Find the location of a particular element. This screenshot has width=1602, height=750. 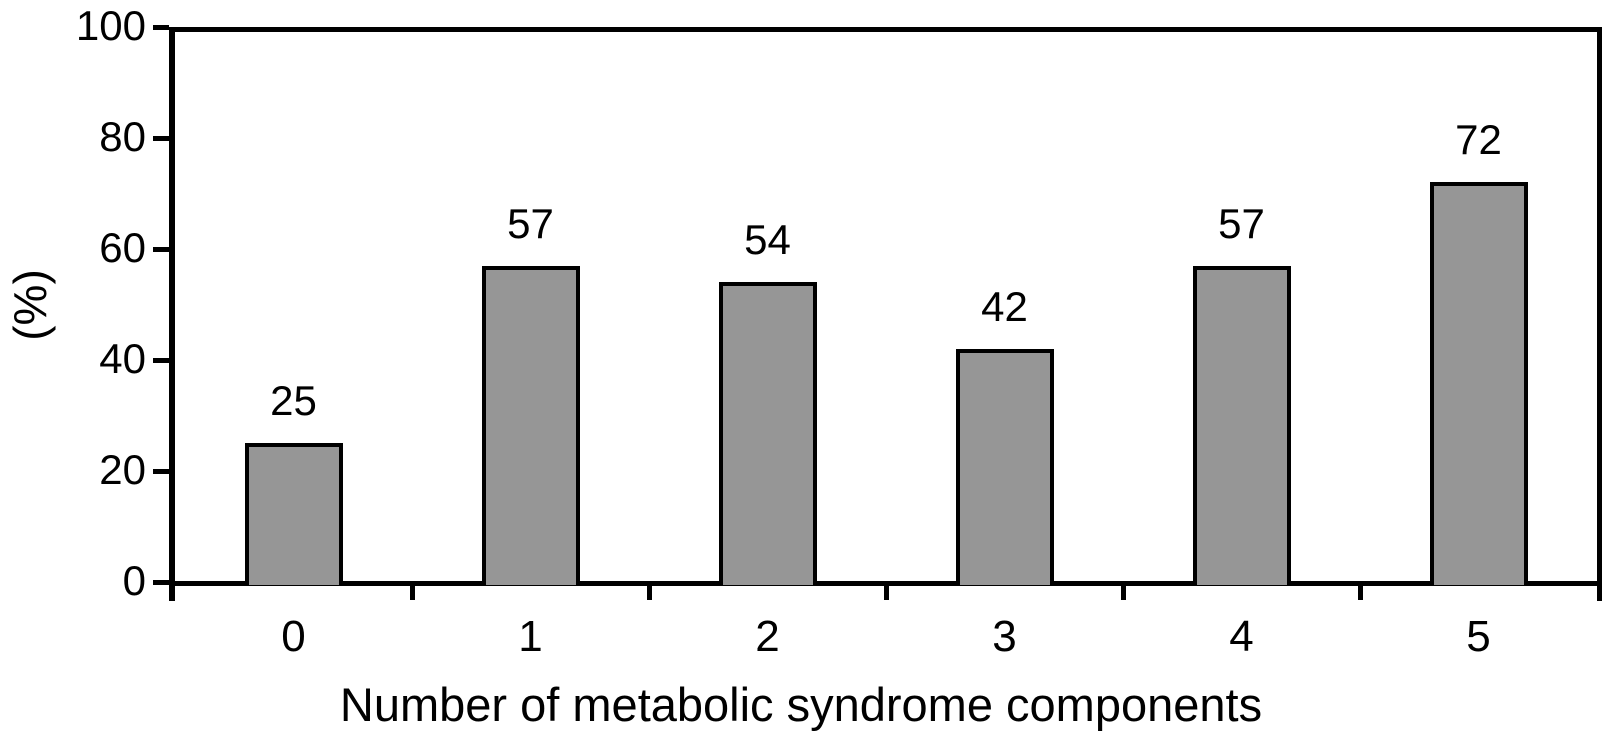

y-axis-line is located at coordinates (172, 314).